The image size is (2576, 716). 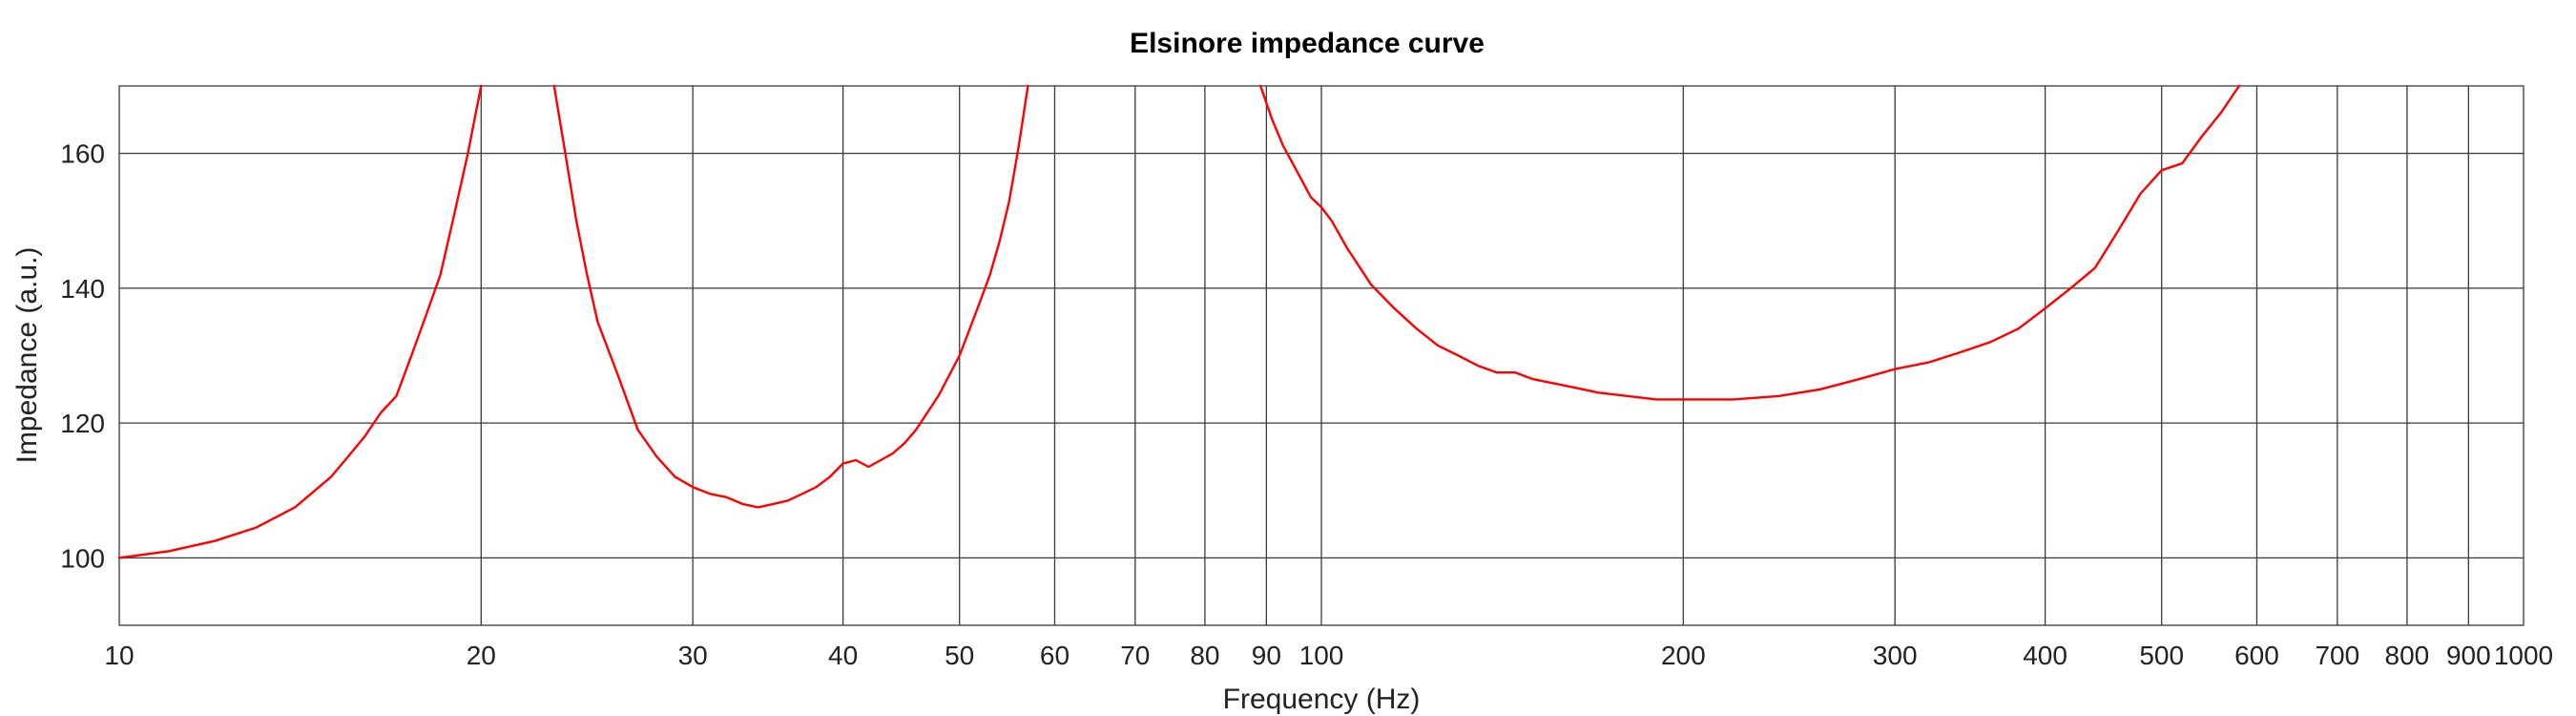 What do you see at coordinates (2468, 655) in the screenshot?
I see `x-tick-label: 900` at bounding box center [2468, 655].